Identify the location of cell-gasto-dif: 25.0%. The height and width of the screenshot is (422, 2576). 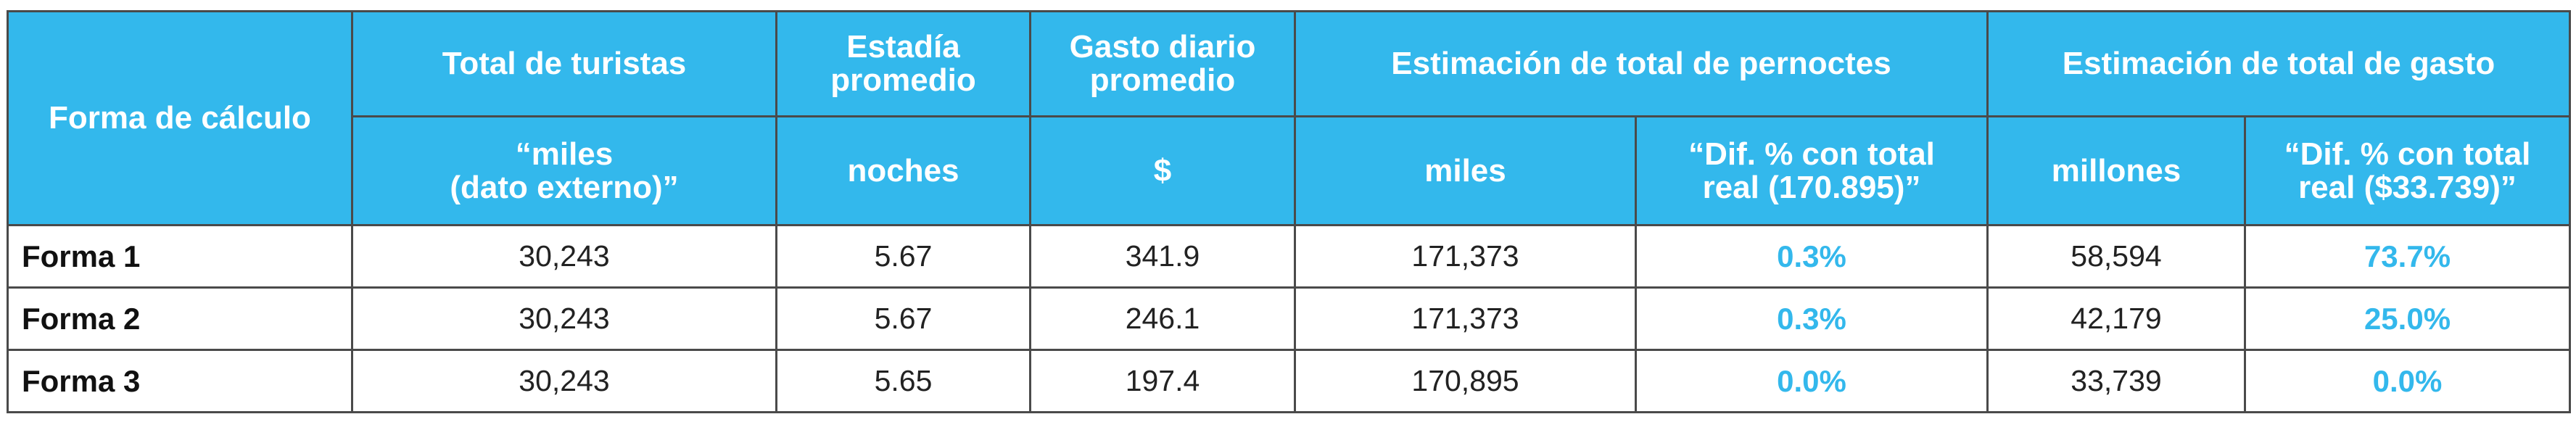
(2407, 318).